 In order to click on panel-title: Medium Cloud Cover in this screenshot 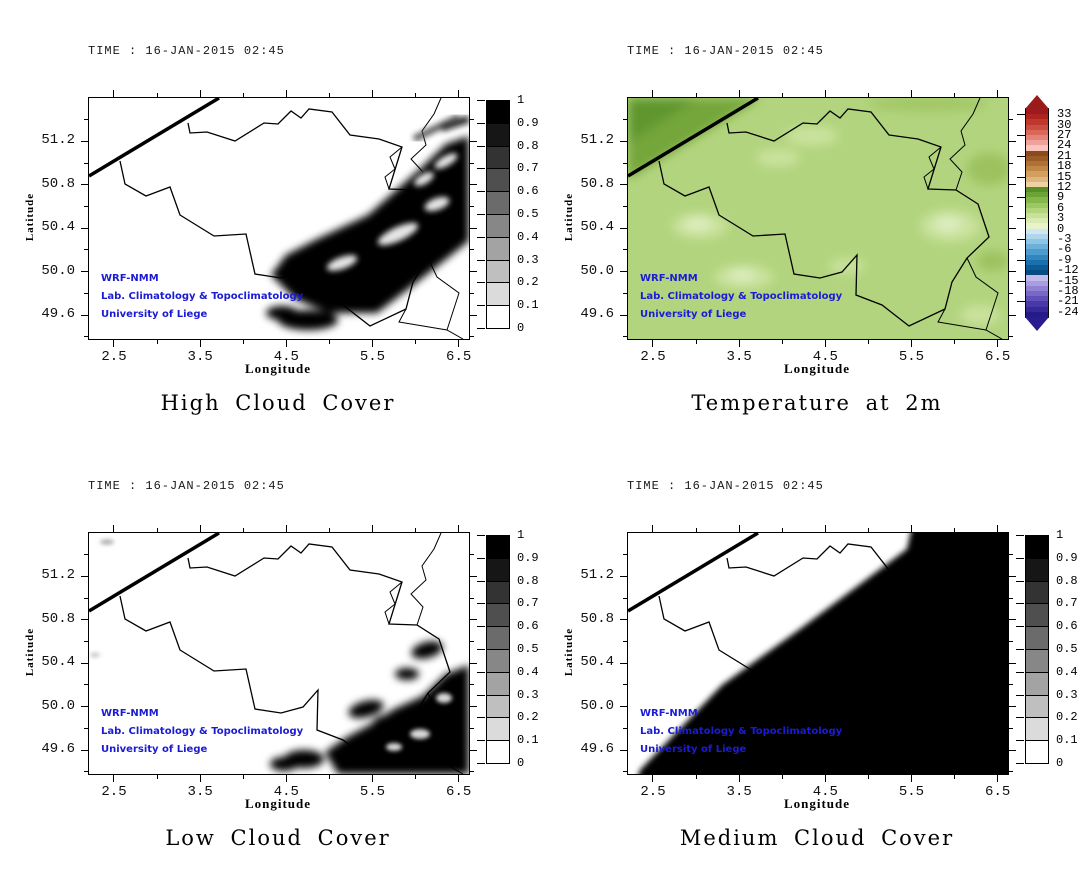, I will do `click(817, 838)`.